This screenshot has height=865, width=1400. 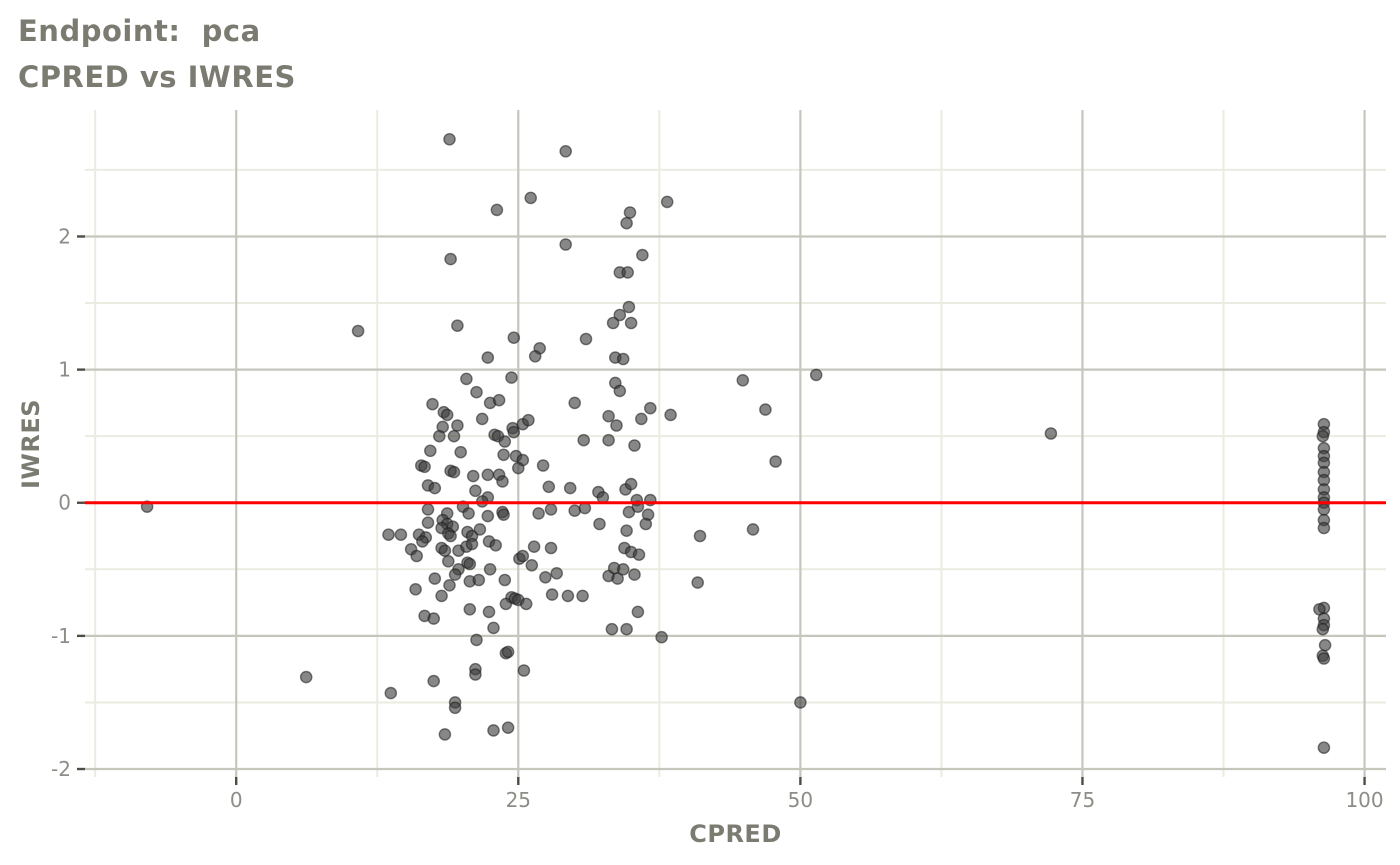 What do you see at coordinates (1364, 800) in the screenshot?
I see `x-tick-label: 100` at bounding box center [1364, 800].